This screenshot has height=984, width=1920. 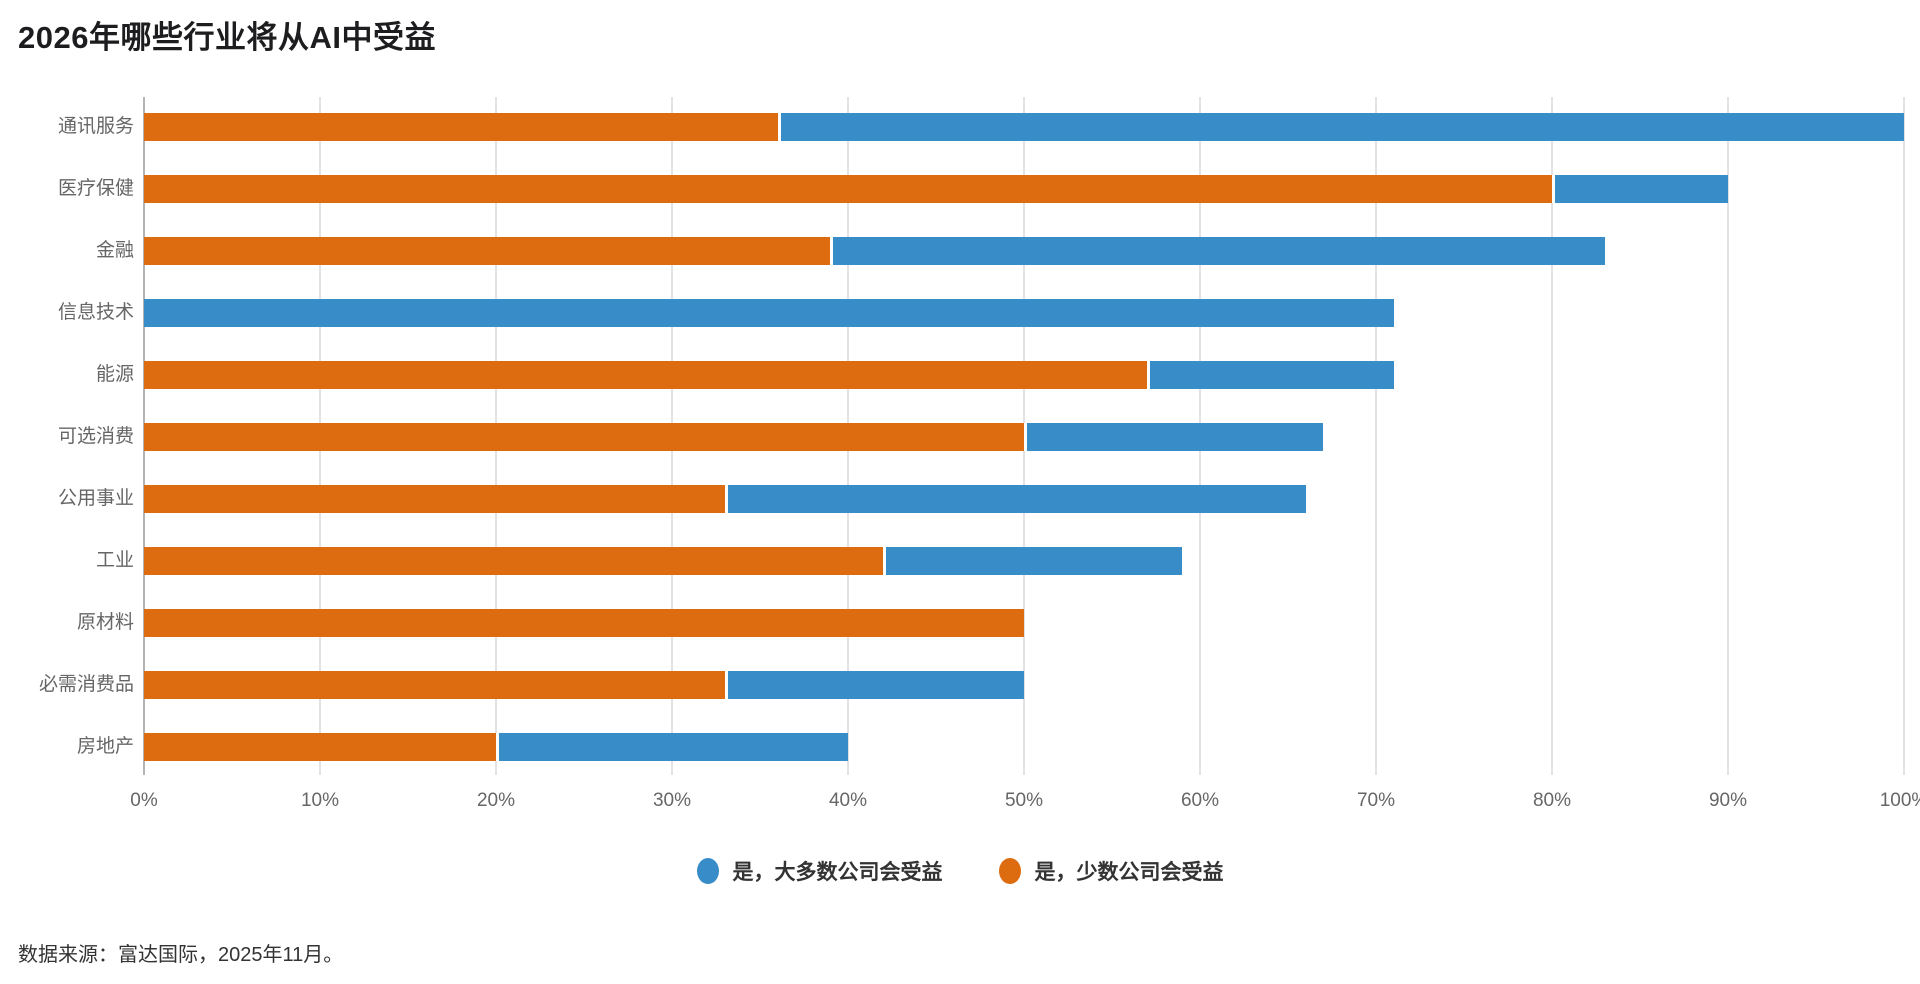 I want to click on category-label: 金融, so click(x=114, y=250).